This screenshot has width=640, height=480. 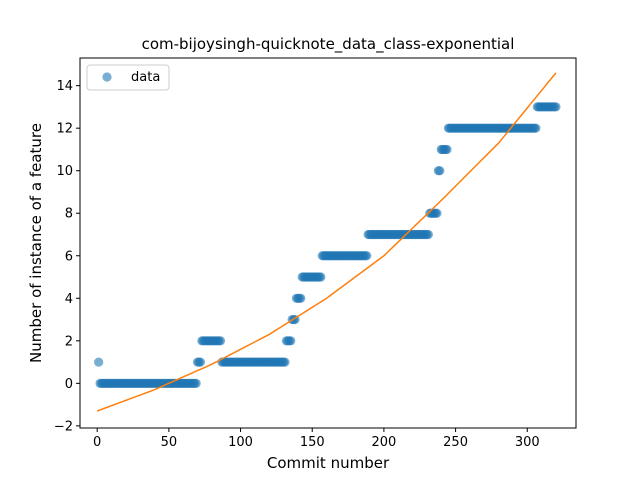 What do you see at coordinates (240, 442) in the screenshot?
I see `x-tick-label: 100` at bounding box center [240, 442].